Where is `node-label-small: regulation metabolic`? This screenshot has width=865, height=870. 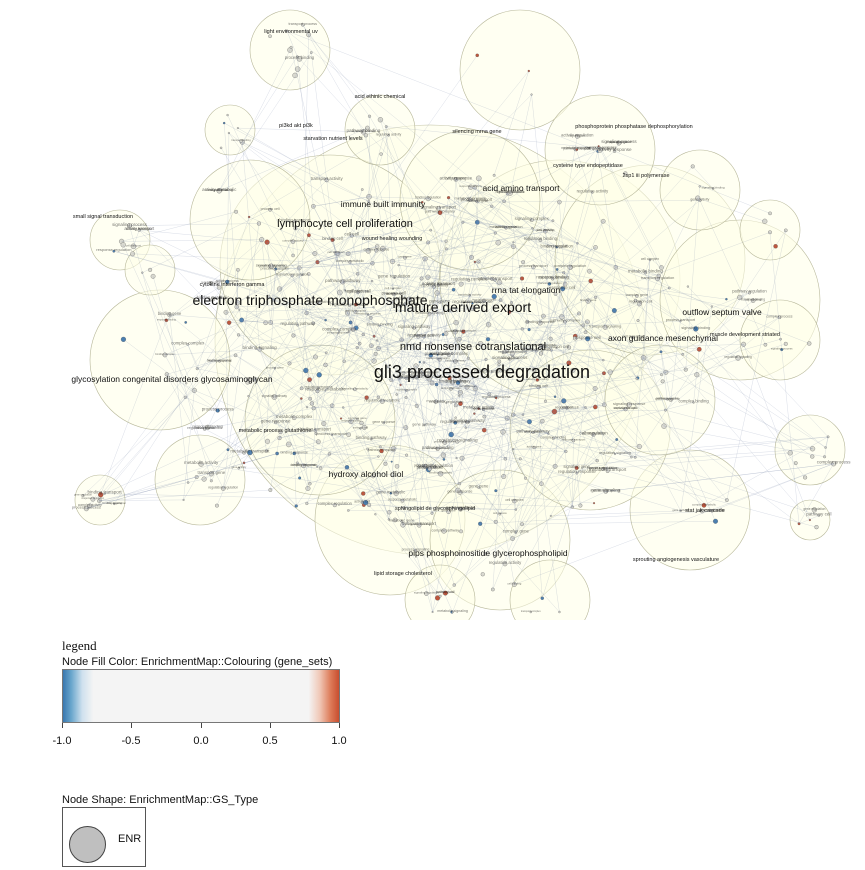 node-label-small: regulation metabolic is located at coordinates (382, 399).